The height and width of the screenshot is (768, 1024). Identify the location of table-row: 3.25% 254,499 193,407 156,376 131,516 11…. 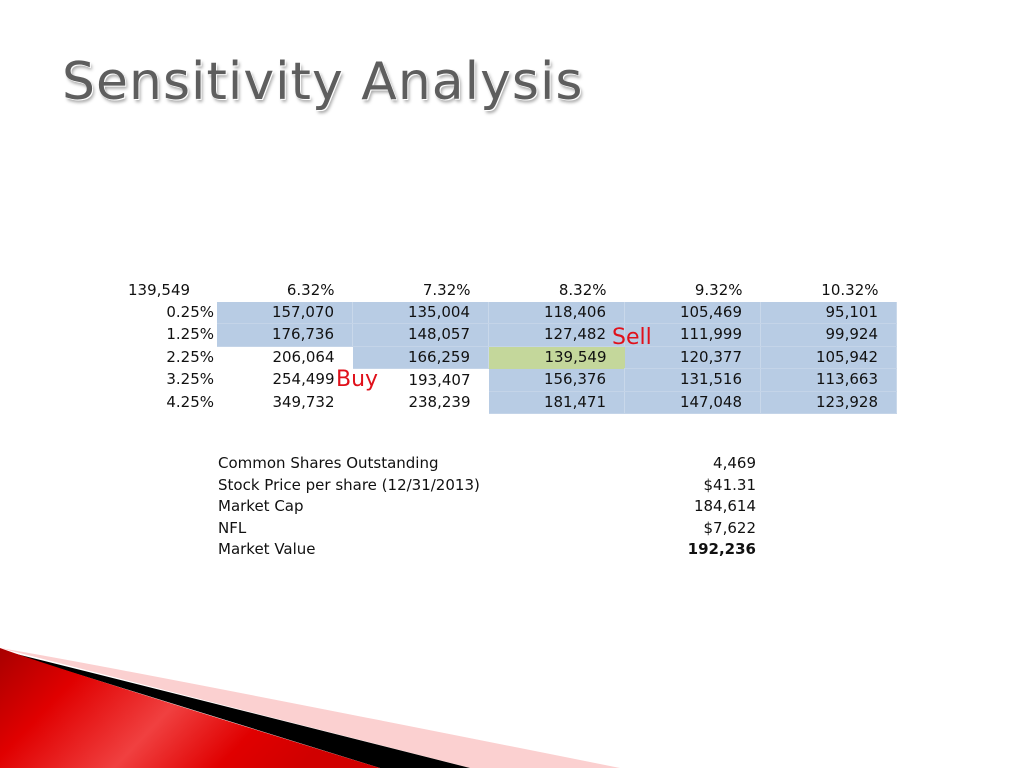
(489, 380).